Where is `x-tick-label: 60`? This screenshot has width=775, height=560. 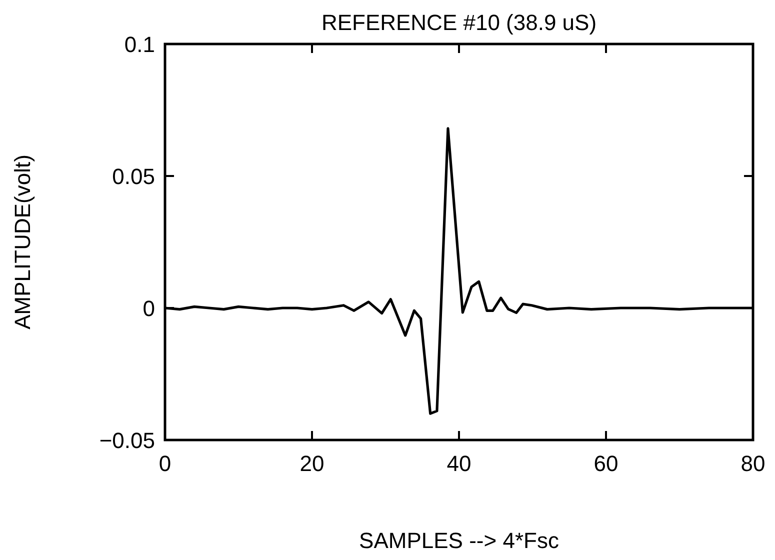
x-tick-label: 60 is located at coordinates (606, 463).